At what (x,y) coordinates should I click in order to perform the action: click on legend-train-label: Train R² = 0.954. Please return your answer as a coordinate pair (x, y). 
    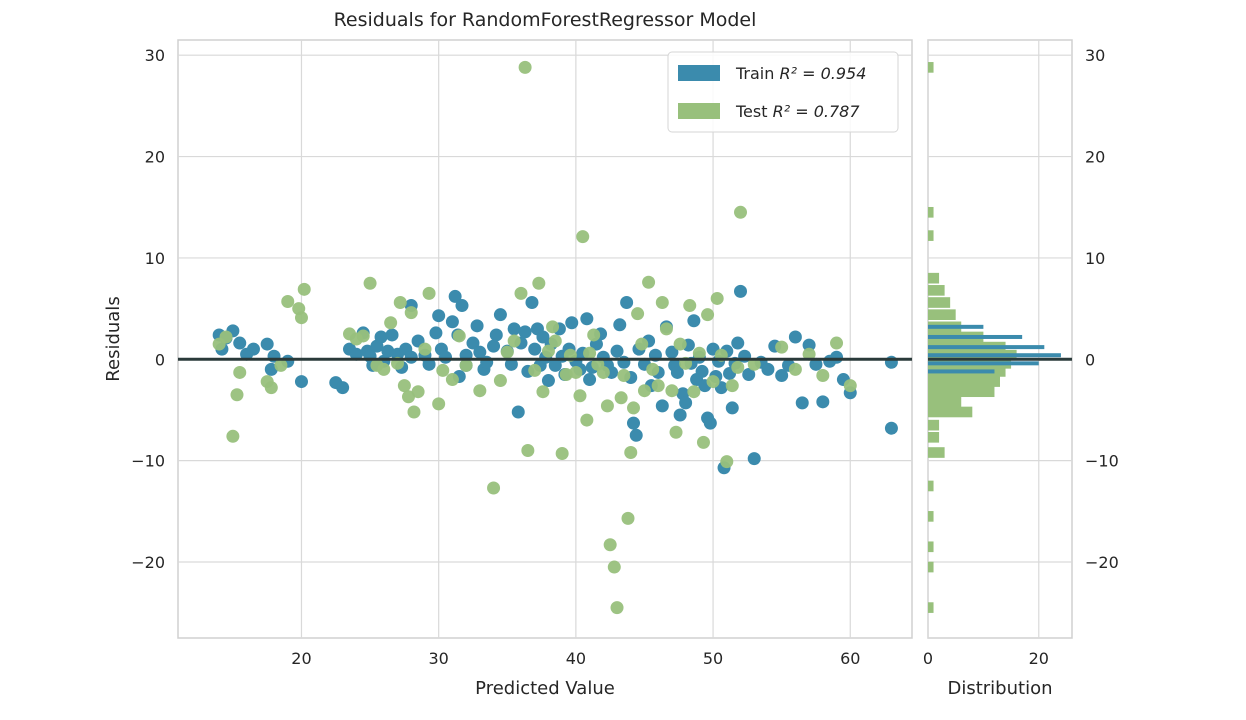
    Looking at the image, I should click on (800, 73).